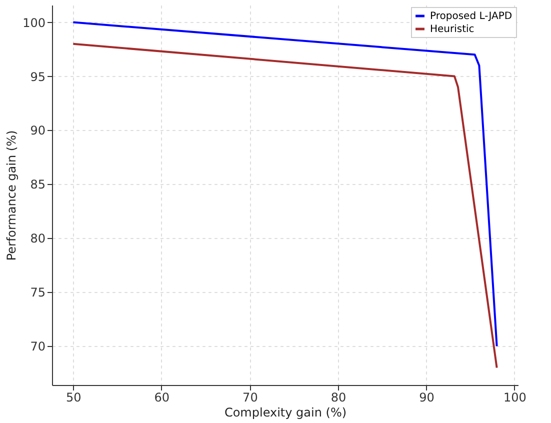  Describe the element at coordinates (38, 185) in the screenshot. I see `y-tick-label: 85` at that location.